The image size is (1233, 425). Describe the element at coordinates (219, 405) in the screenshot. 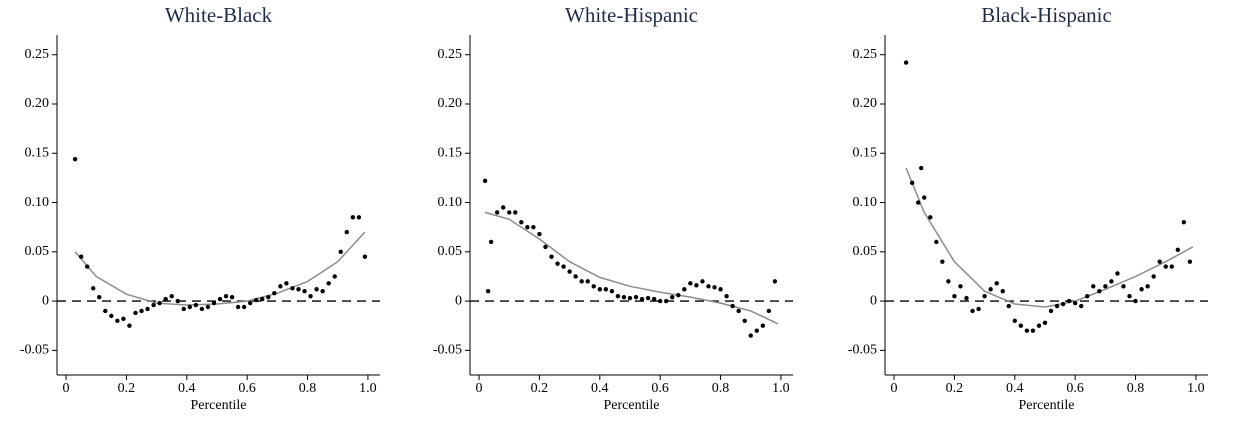

I see `x-axis-label: Percentile` at that location.